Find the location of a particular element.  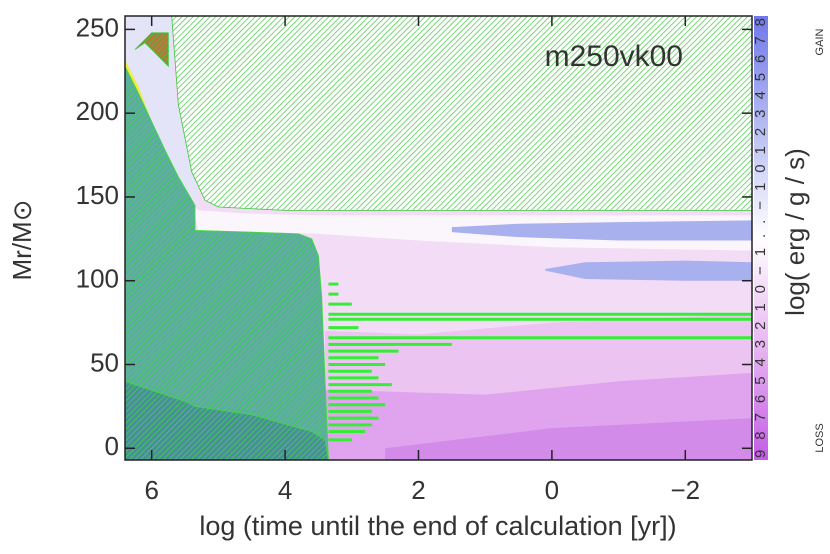

y-tick-label: 0 is located at coordinates (112, 446).